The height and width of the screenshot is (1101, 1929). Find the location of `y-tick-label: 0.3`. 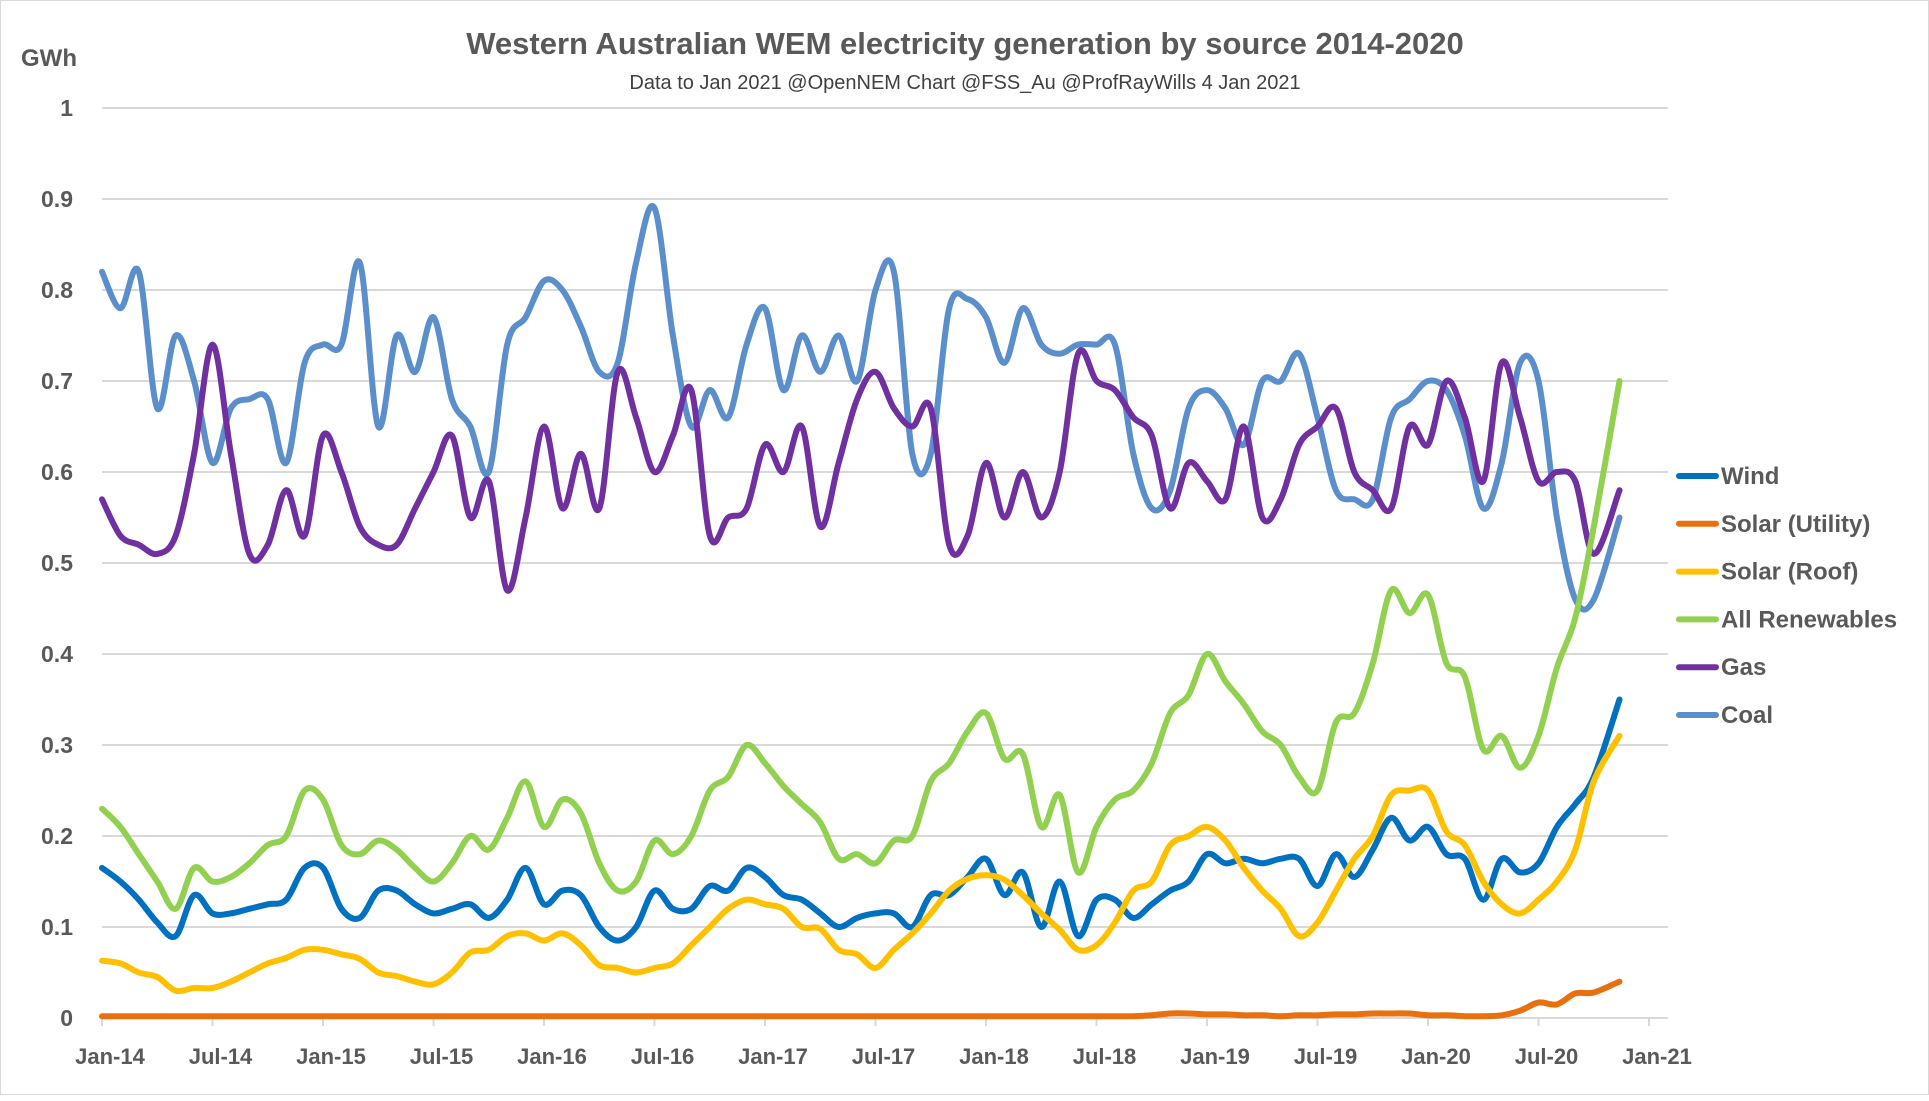

y-tick-label: 0.3 is located at coordinates (57, 745).